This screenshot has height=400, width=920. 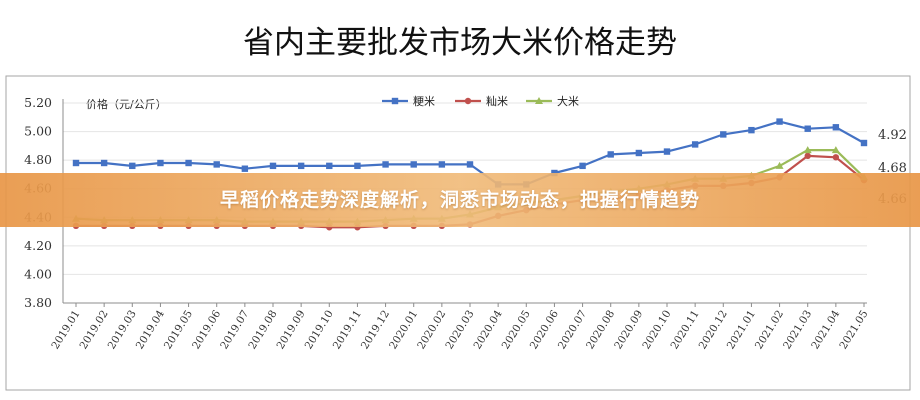 I want to click on chart-title: 省内主要批发市场大米价格走势, so click(x=460, y=43).